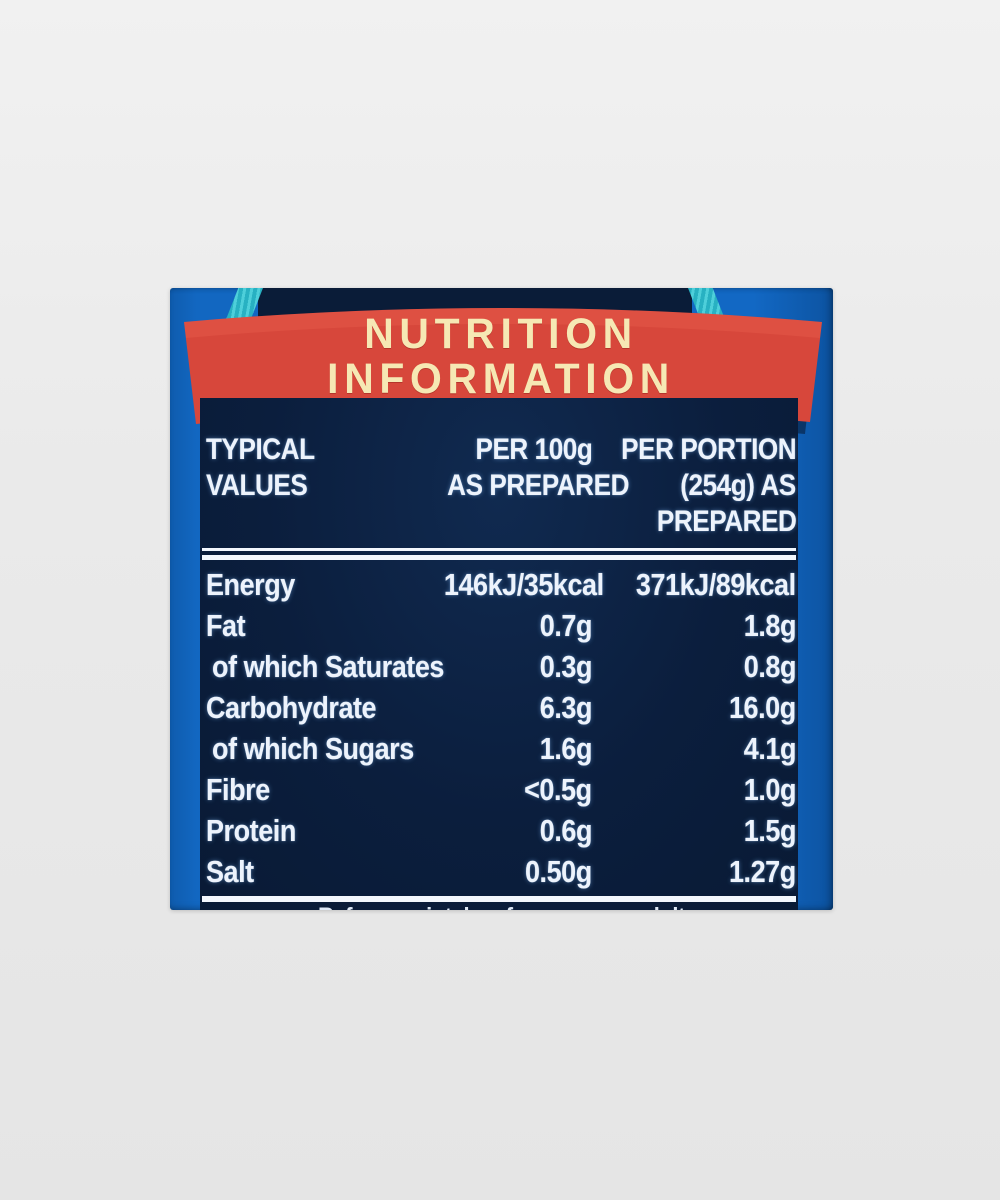  Describe the element at coordinates (566, 830) in the screenshot. I see `row-value-per-100g: 0.6g` at that location.